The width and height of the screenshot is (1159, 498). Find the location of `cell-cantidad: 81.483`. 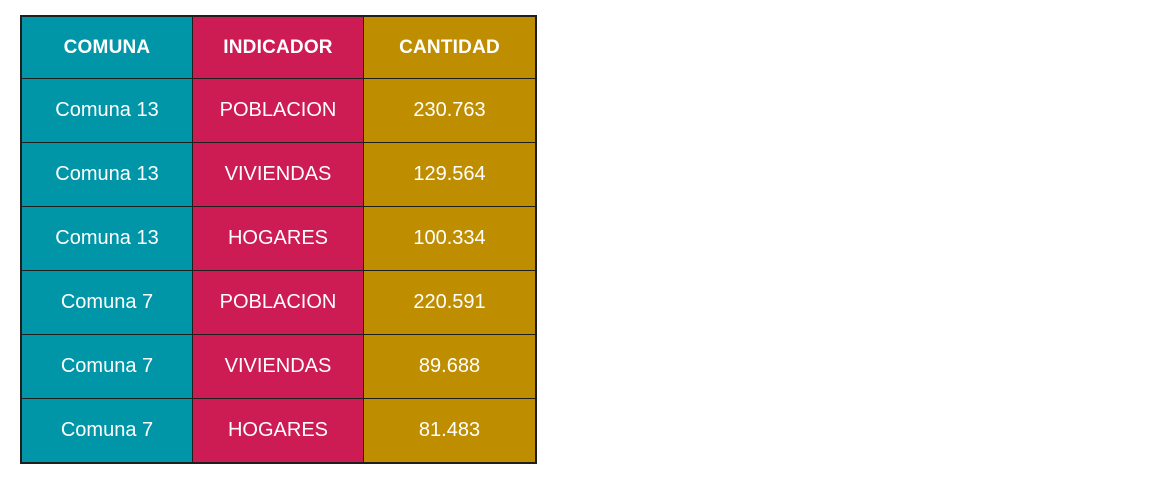

cell-cantidad: 81.483 is located at coordinates (450, 431).